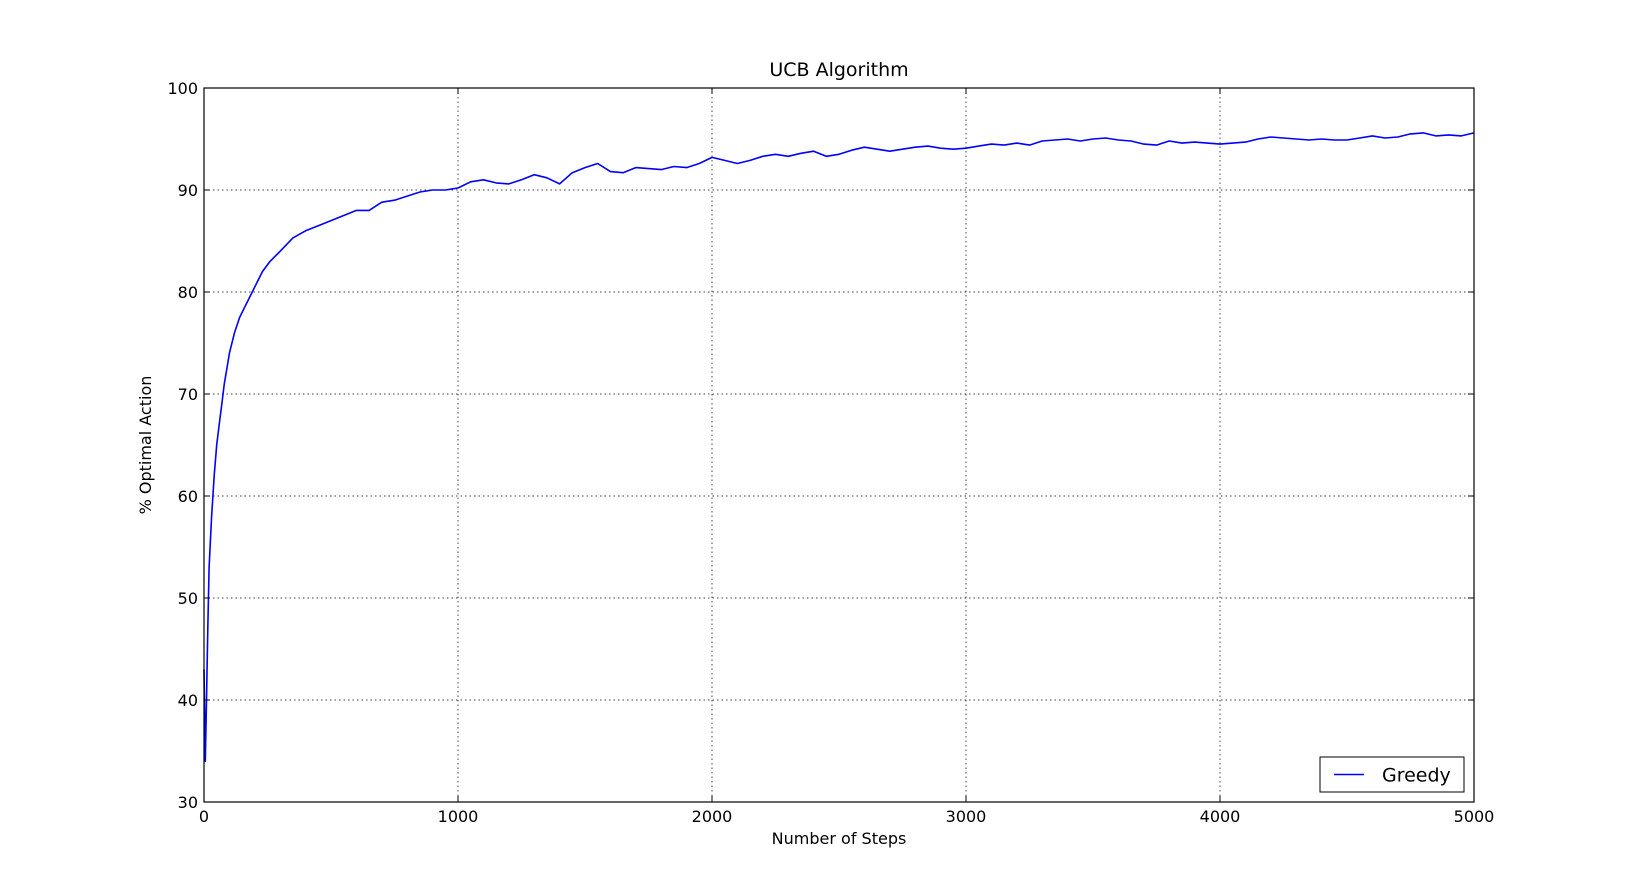 The height and width of the screenshot is (887, 1626). Describe the element at coordinates (1220, 816) in the screenshot. I see `x-tick-label-4000: 4000` at that location.